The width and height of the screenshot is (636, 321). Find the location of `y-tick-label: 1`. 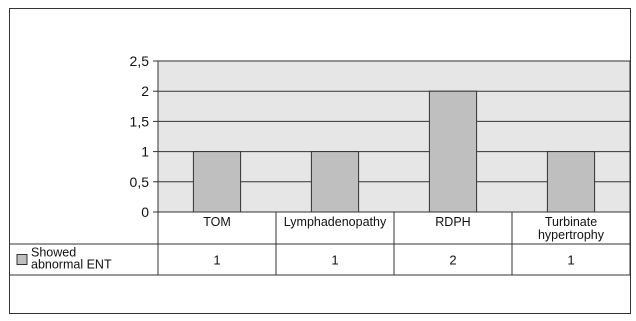

y-tick-label: 1 is located at coordinates (145, 152).